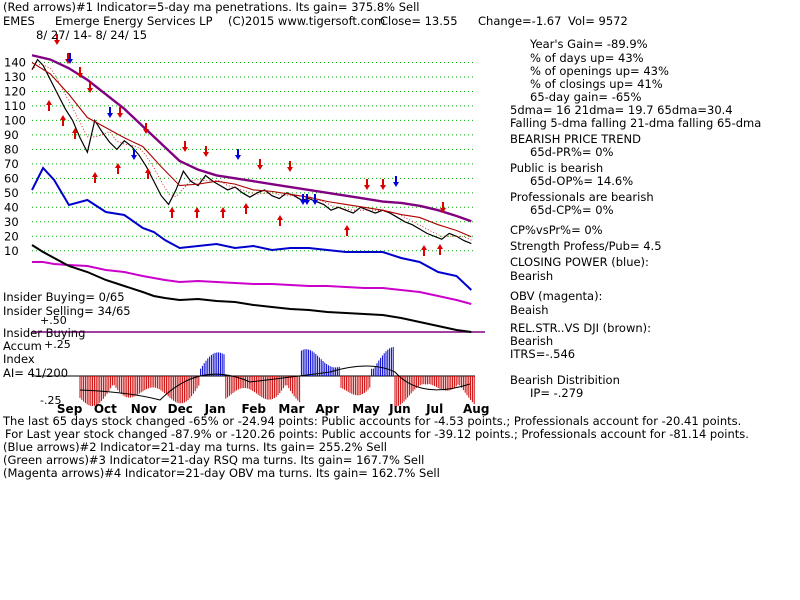 The image size is (800, 600). What do you see at coordinates (579, 262) in the screenshot?
I see `closing-power-title: CLOSING POWER (blue):` at bounding box center [579, 262].